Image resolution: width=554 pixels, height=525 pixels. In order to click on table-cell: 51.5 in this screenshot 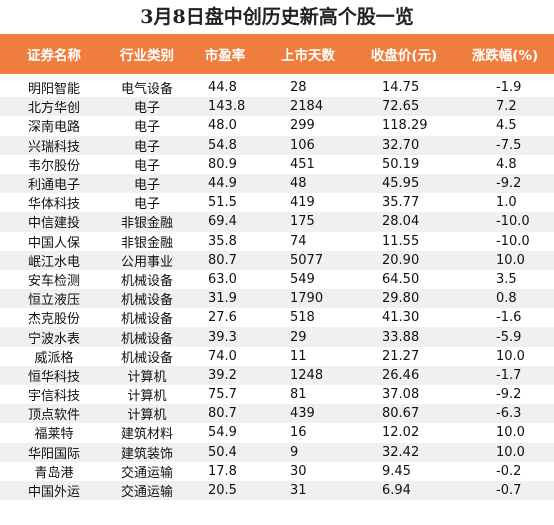, I will do `click(222, 203)`.